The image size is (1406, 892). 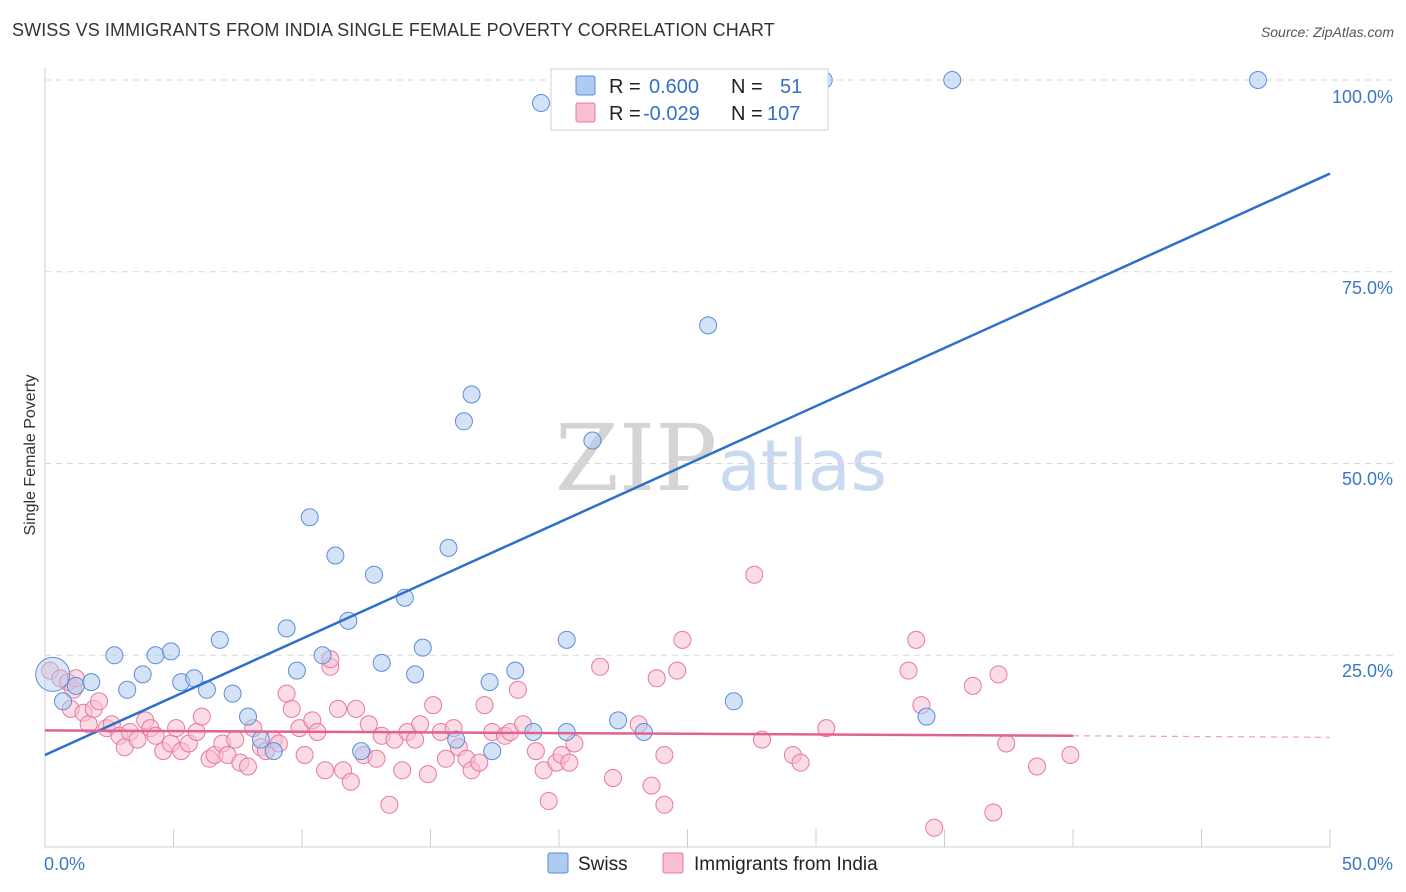 I want to click on bottom-legend: Swiss Immigrants from India, so click(x=712, y=863).